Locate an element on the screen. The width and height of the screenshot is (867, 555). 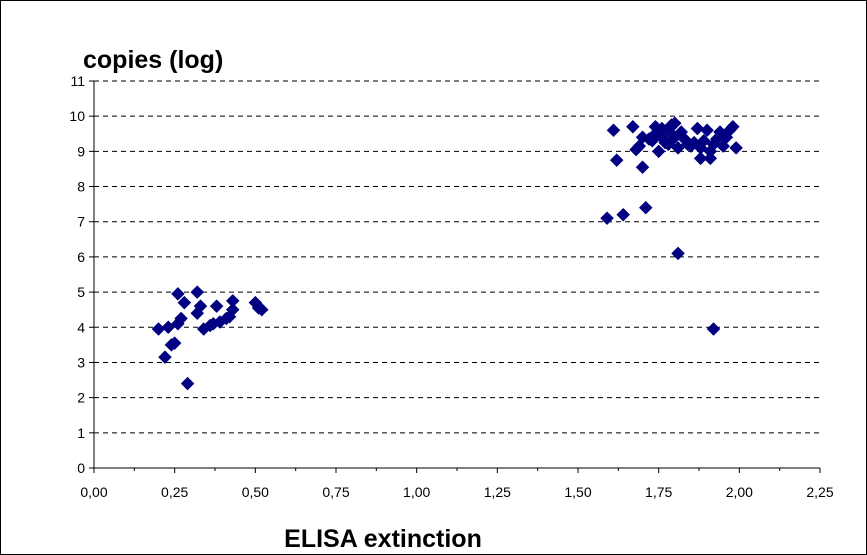
x-axis-title: ELISA extinction is located at coordinates (383, 539).